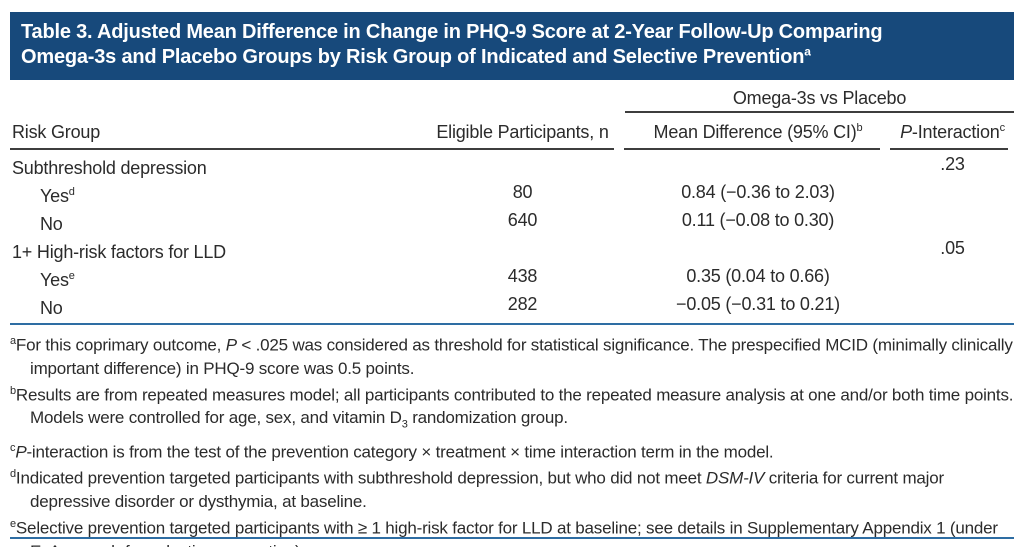 The width and height of the screenshot is (1024, 547). I want to click on cell-eligible-n: 80, so click(522, 192).